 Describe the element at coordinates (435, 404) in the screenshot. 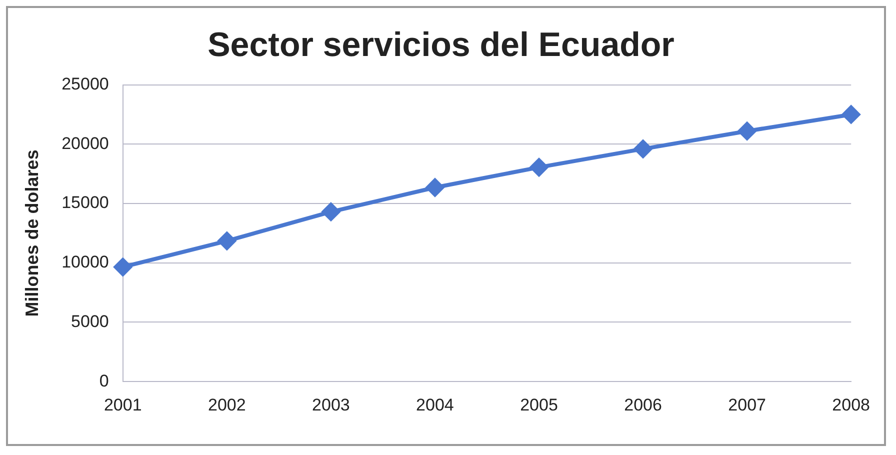

I see `x-tick-label: 2004` at that location.